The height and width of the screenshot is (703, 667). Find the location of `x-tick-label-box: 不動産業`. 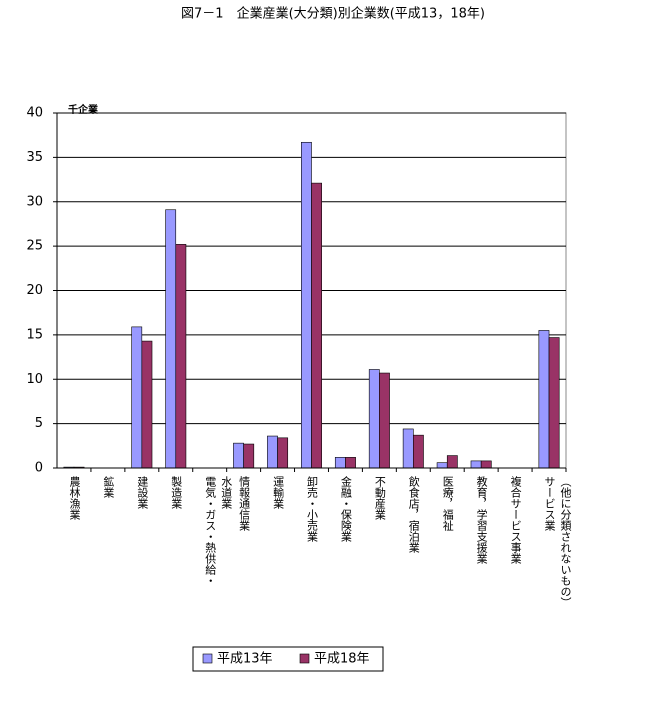

x-tick-label-box: 不動産業 is located at coordinates (380, 498).